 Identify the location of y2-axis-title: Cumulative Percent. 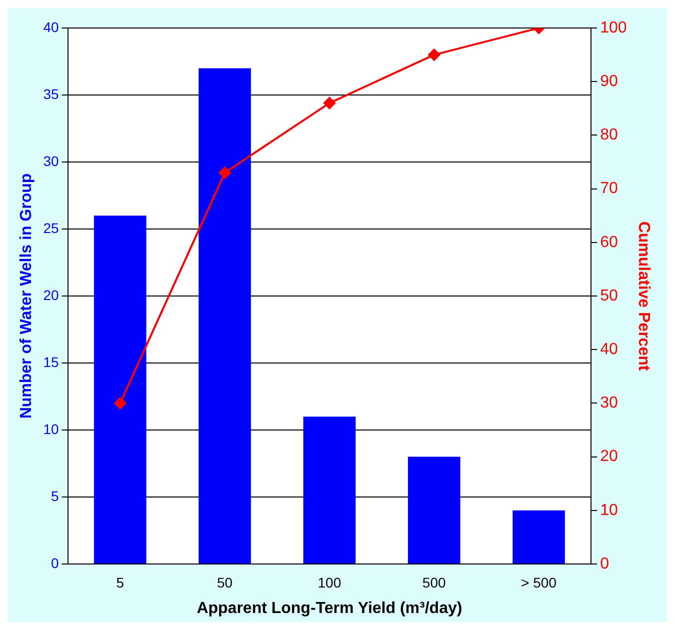
(643, 296).